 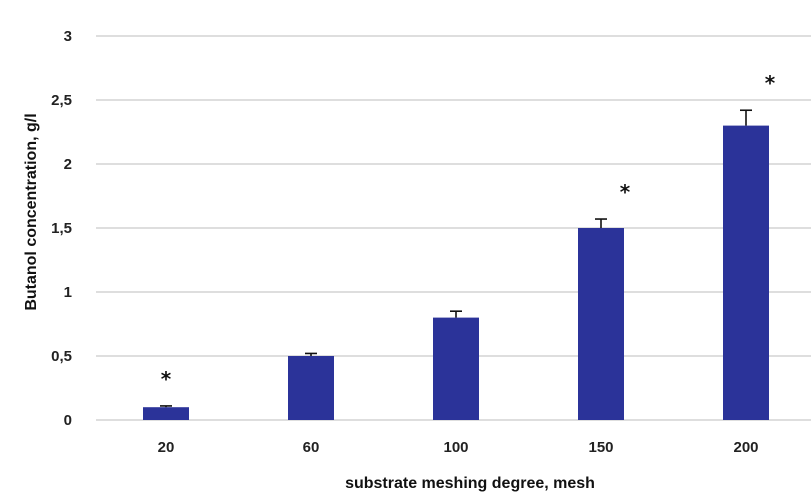 I want to click on x-axis-title: substrate meshing degree, mesh, so click(x=470, y=483).